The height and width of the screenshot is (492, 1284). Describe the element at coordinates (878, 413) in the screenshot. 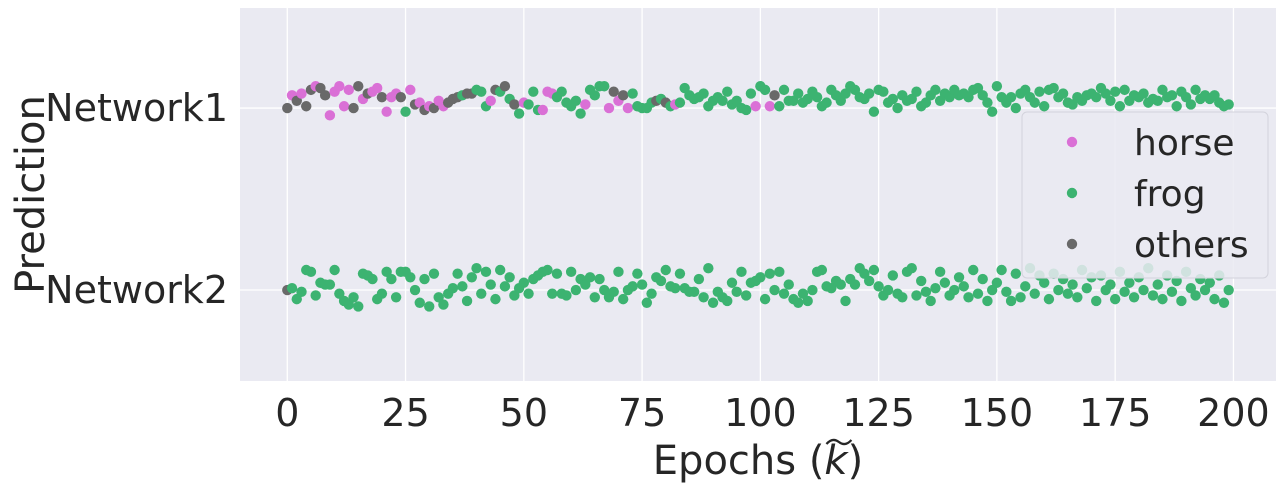

I see `x-tick-label: 125` at that location.